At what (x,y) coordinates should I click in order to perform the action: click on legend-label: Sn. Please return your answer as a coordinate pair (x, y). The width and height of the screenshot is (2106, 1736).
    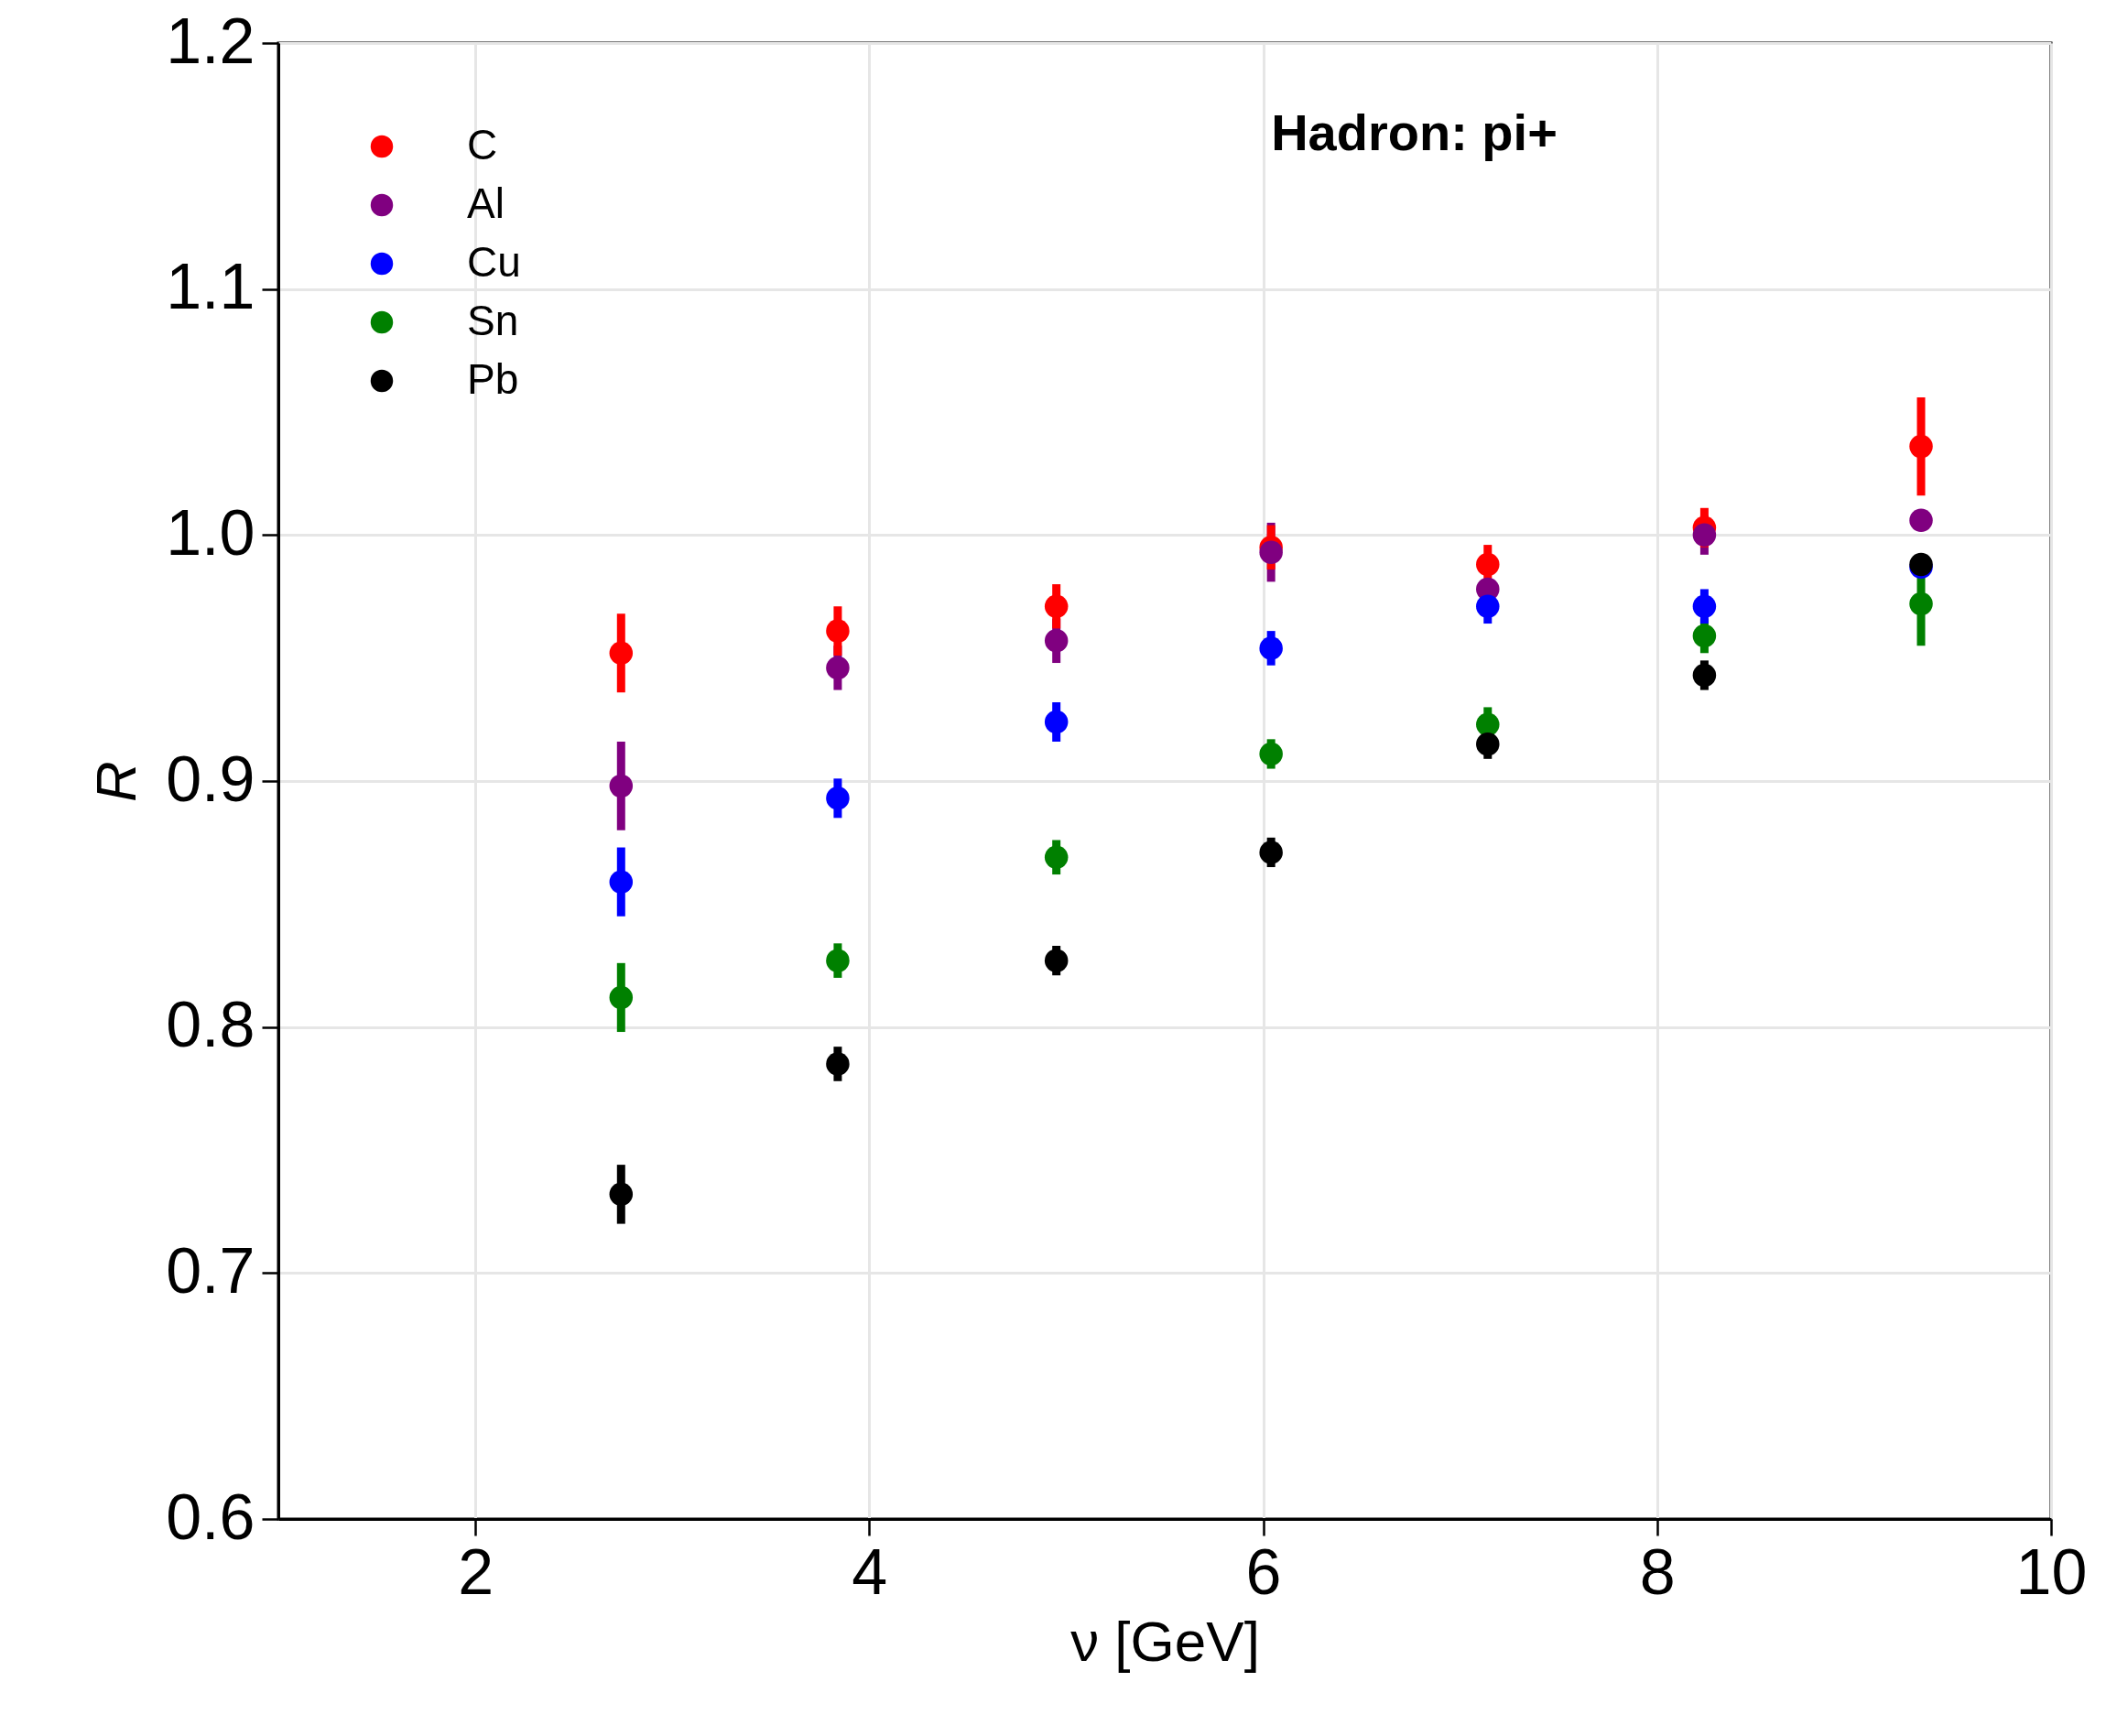
    Looking at the image, I should click on (493, 320).